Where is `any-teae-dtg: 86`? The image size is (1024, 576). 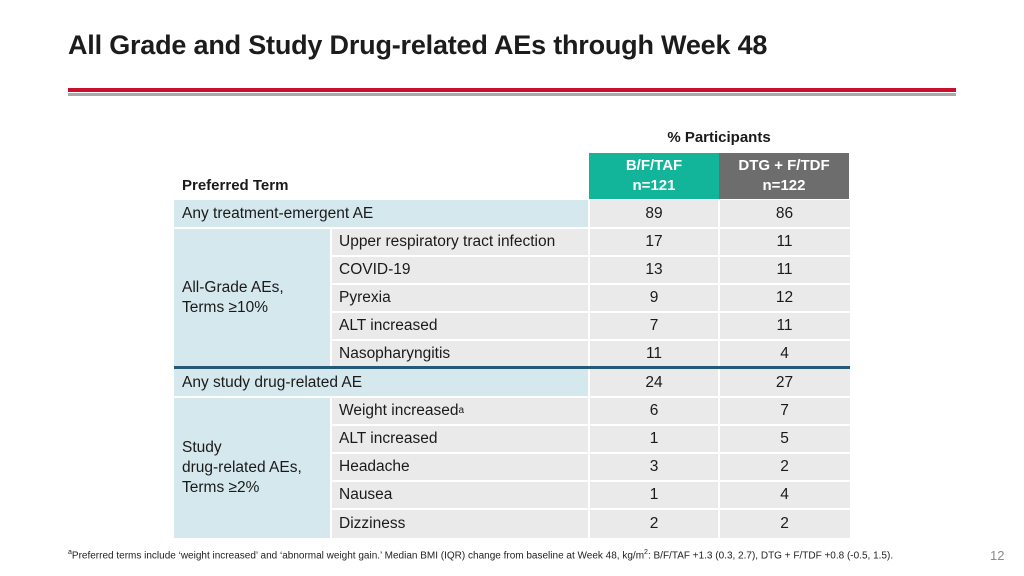
any-teae-dtg: 86 is located at coordinates (784, 214).